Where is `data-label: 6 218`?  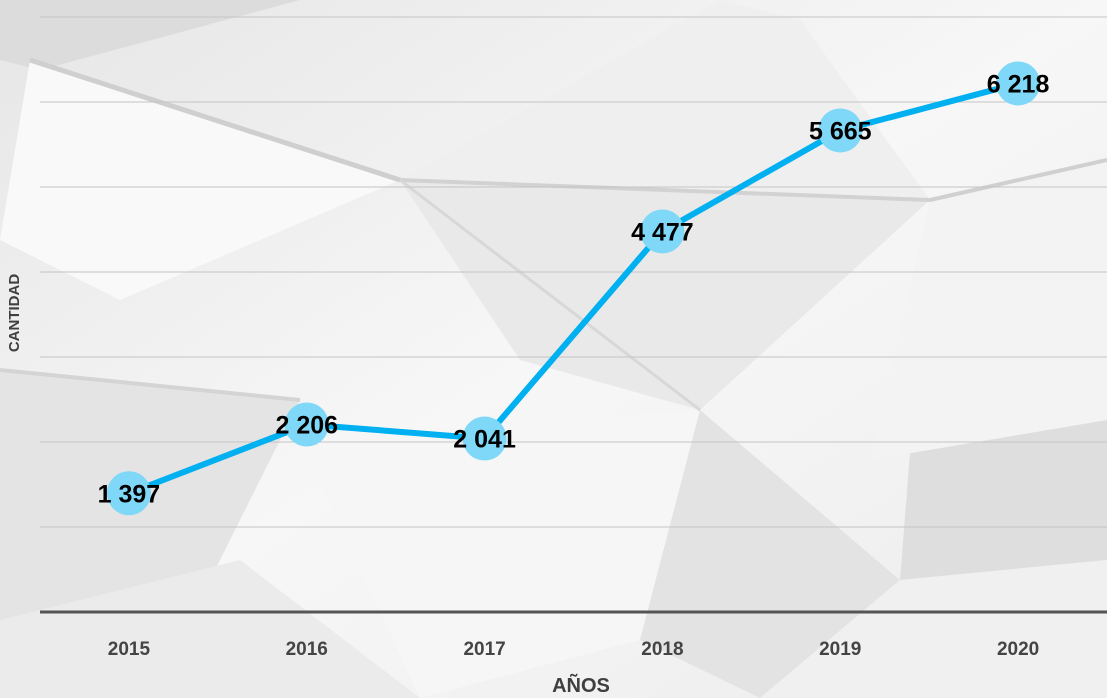 data-label: 6 218 is located at coordinates (1018, 84).